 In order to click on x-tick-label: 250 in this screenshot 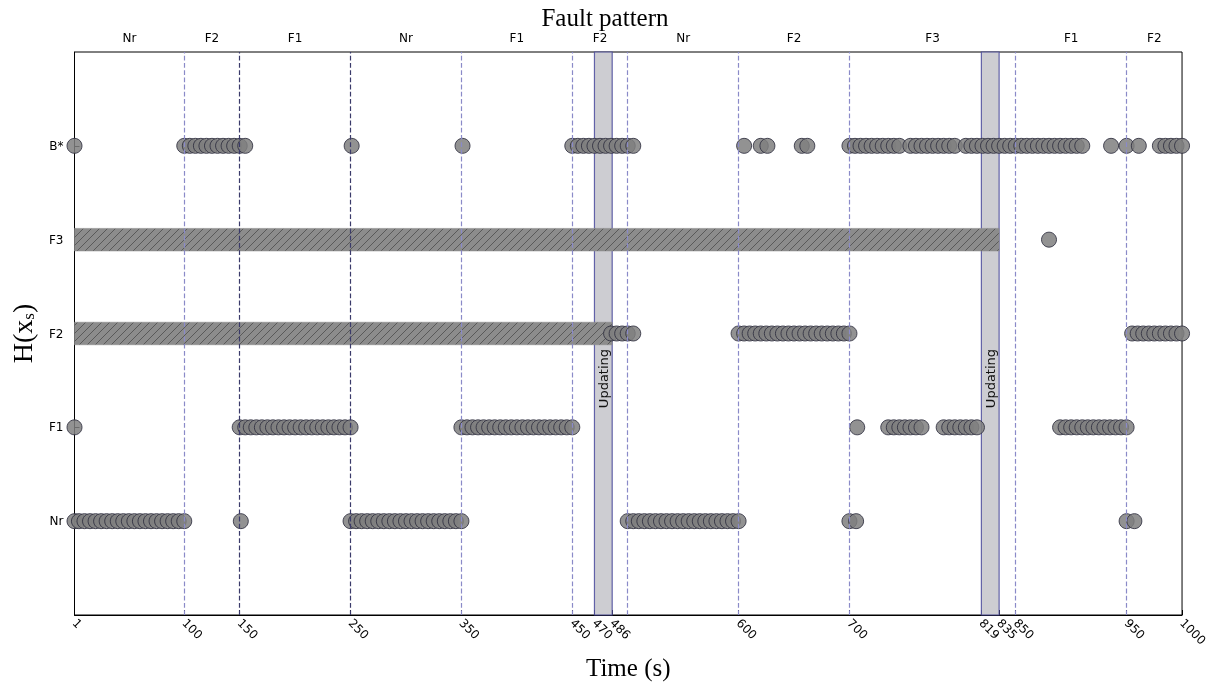, I will do `click(358, 629)`.